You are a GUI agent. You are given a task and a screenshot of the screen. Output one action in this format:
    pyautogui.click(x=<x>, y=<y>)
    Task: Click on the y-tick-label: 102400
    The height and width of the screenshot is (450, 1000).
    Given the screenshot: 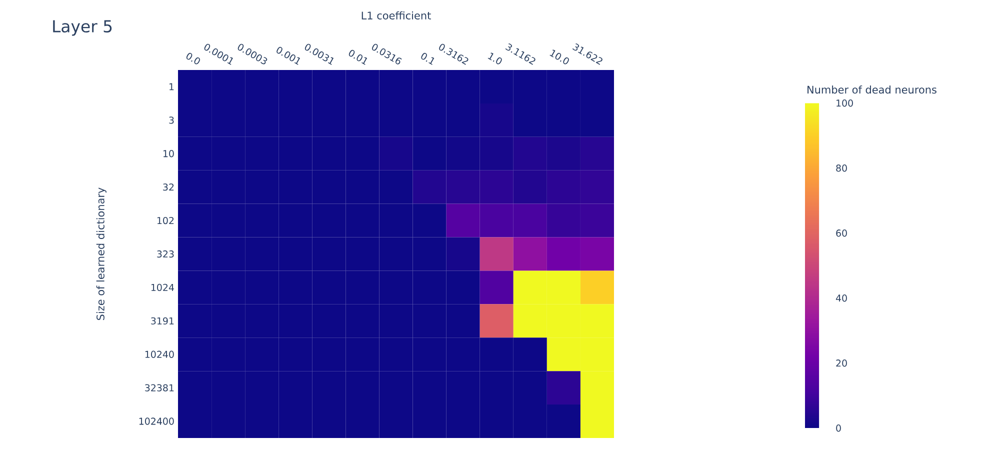 What is the action you would take?
    pyautogui.click(x=156, y=421)
    